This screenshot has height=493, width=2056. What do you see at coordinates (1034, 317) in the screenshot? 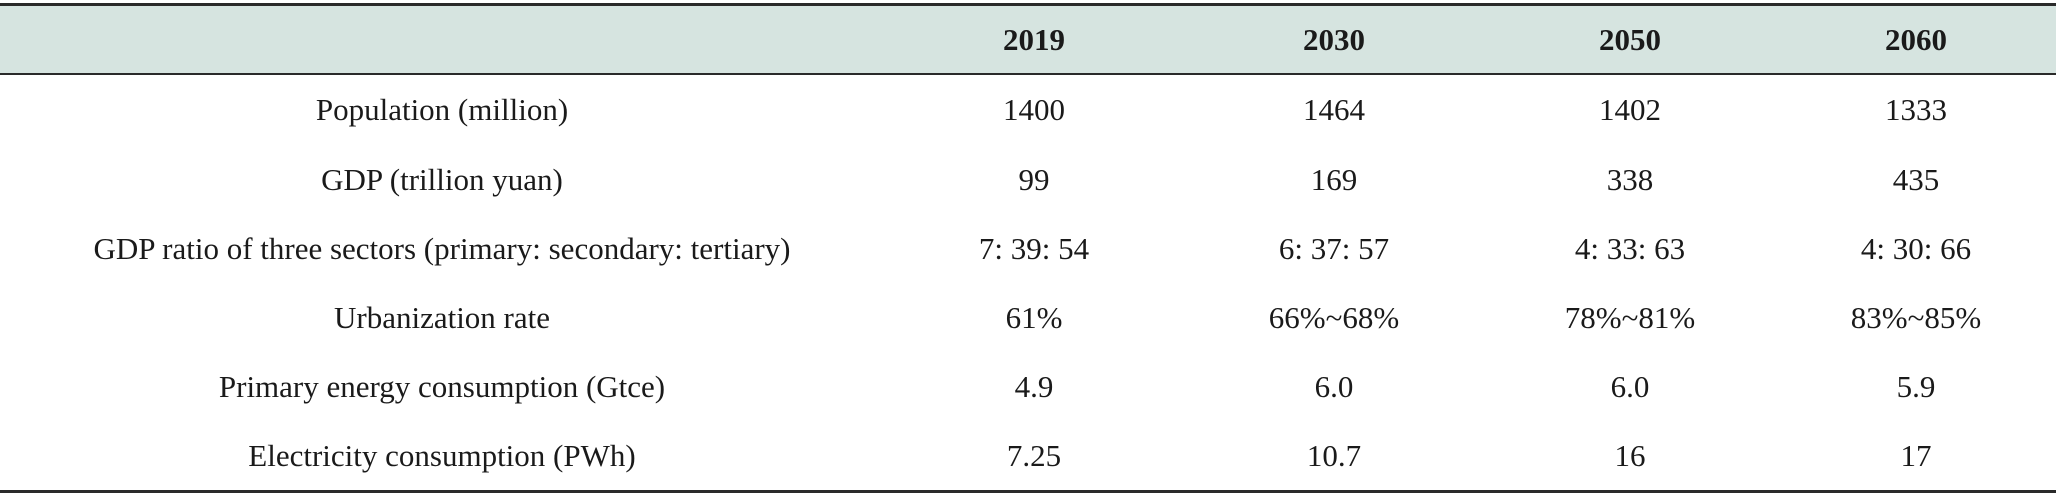
I see `table-cell: 61%` at bounding box center [1034, 317].